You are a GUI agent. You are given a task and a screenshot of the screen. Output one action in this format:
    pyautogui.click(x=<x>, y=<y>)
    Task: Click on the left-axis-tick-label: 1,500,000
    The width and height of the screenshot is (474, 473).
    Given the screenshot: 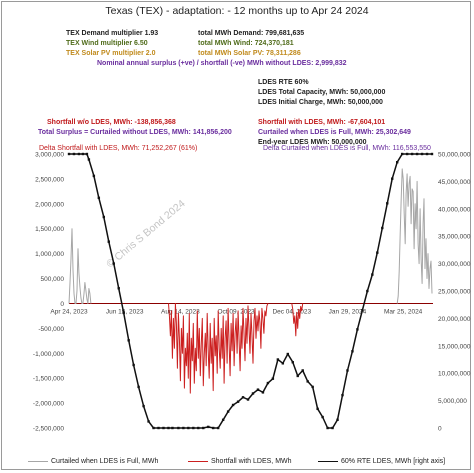 What is the action you would take?
    pyautogui.click(x=49, y=229)
    